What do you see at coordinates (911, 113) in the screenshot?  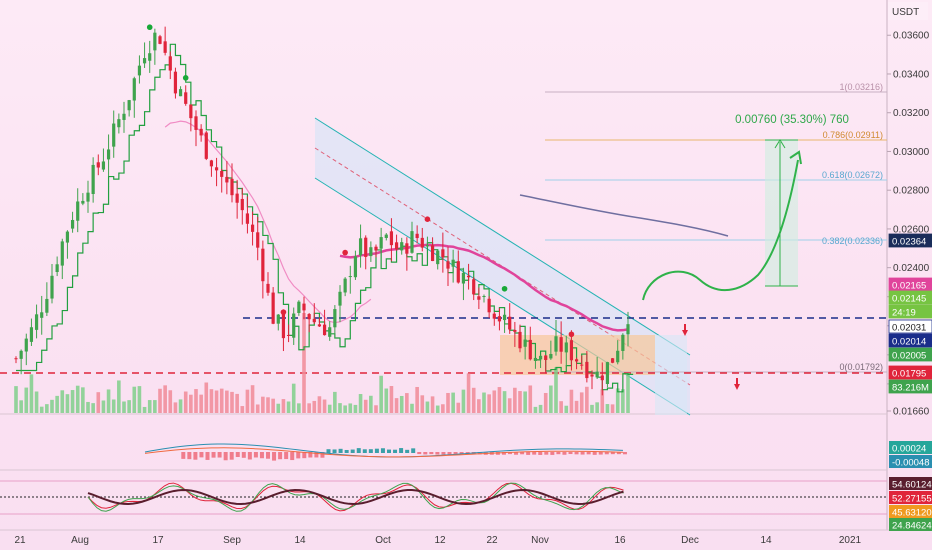 I see `price-tick-label: 0.03200` at bounding box center [911, 113].